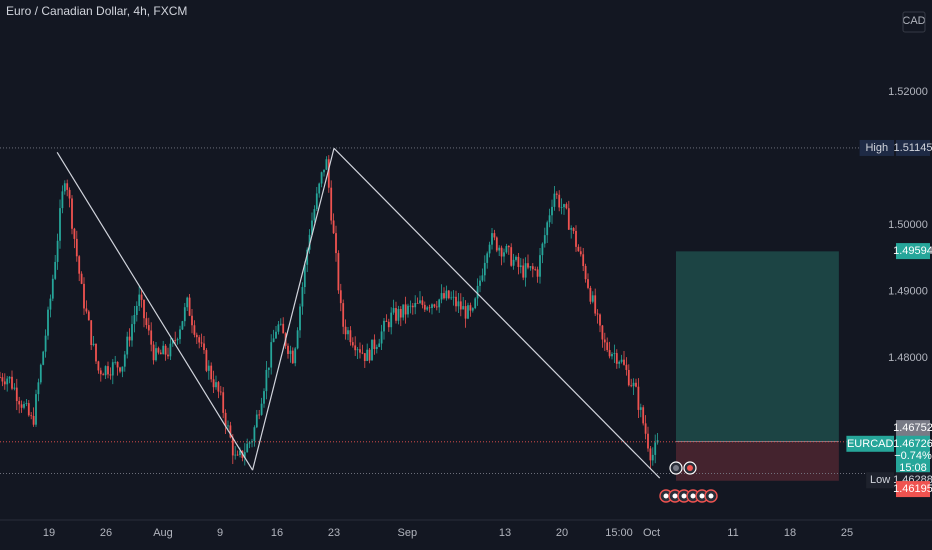  I want to click on stop-value: 1.46195, so click(912, 489).